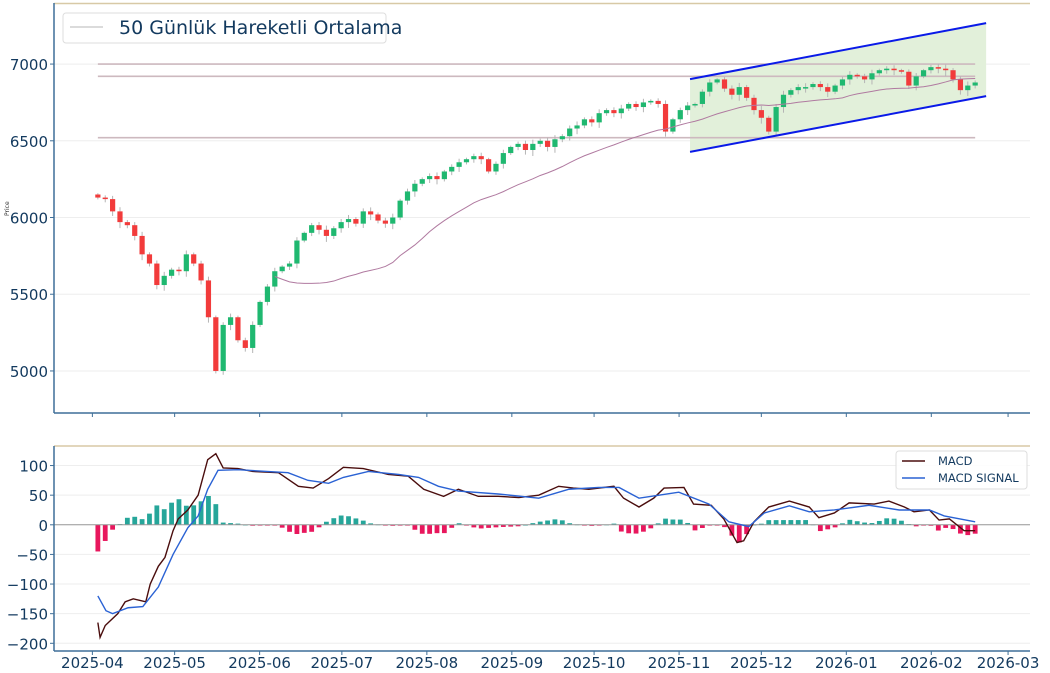 The image size is (1050, 673). I want to click on price-y-tick-label: 6000, so click(29, 219).